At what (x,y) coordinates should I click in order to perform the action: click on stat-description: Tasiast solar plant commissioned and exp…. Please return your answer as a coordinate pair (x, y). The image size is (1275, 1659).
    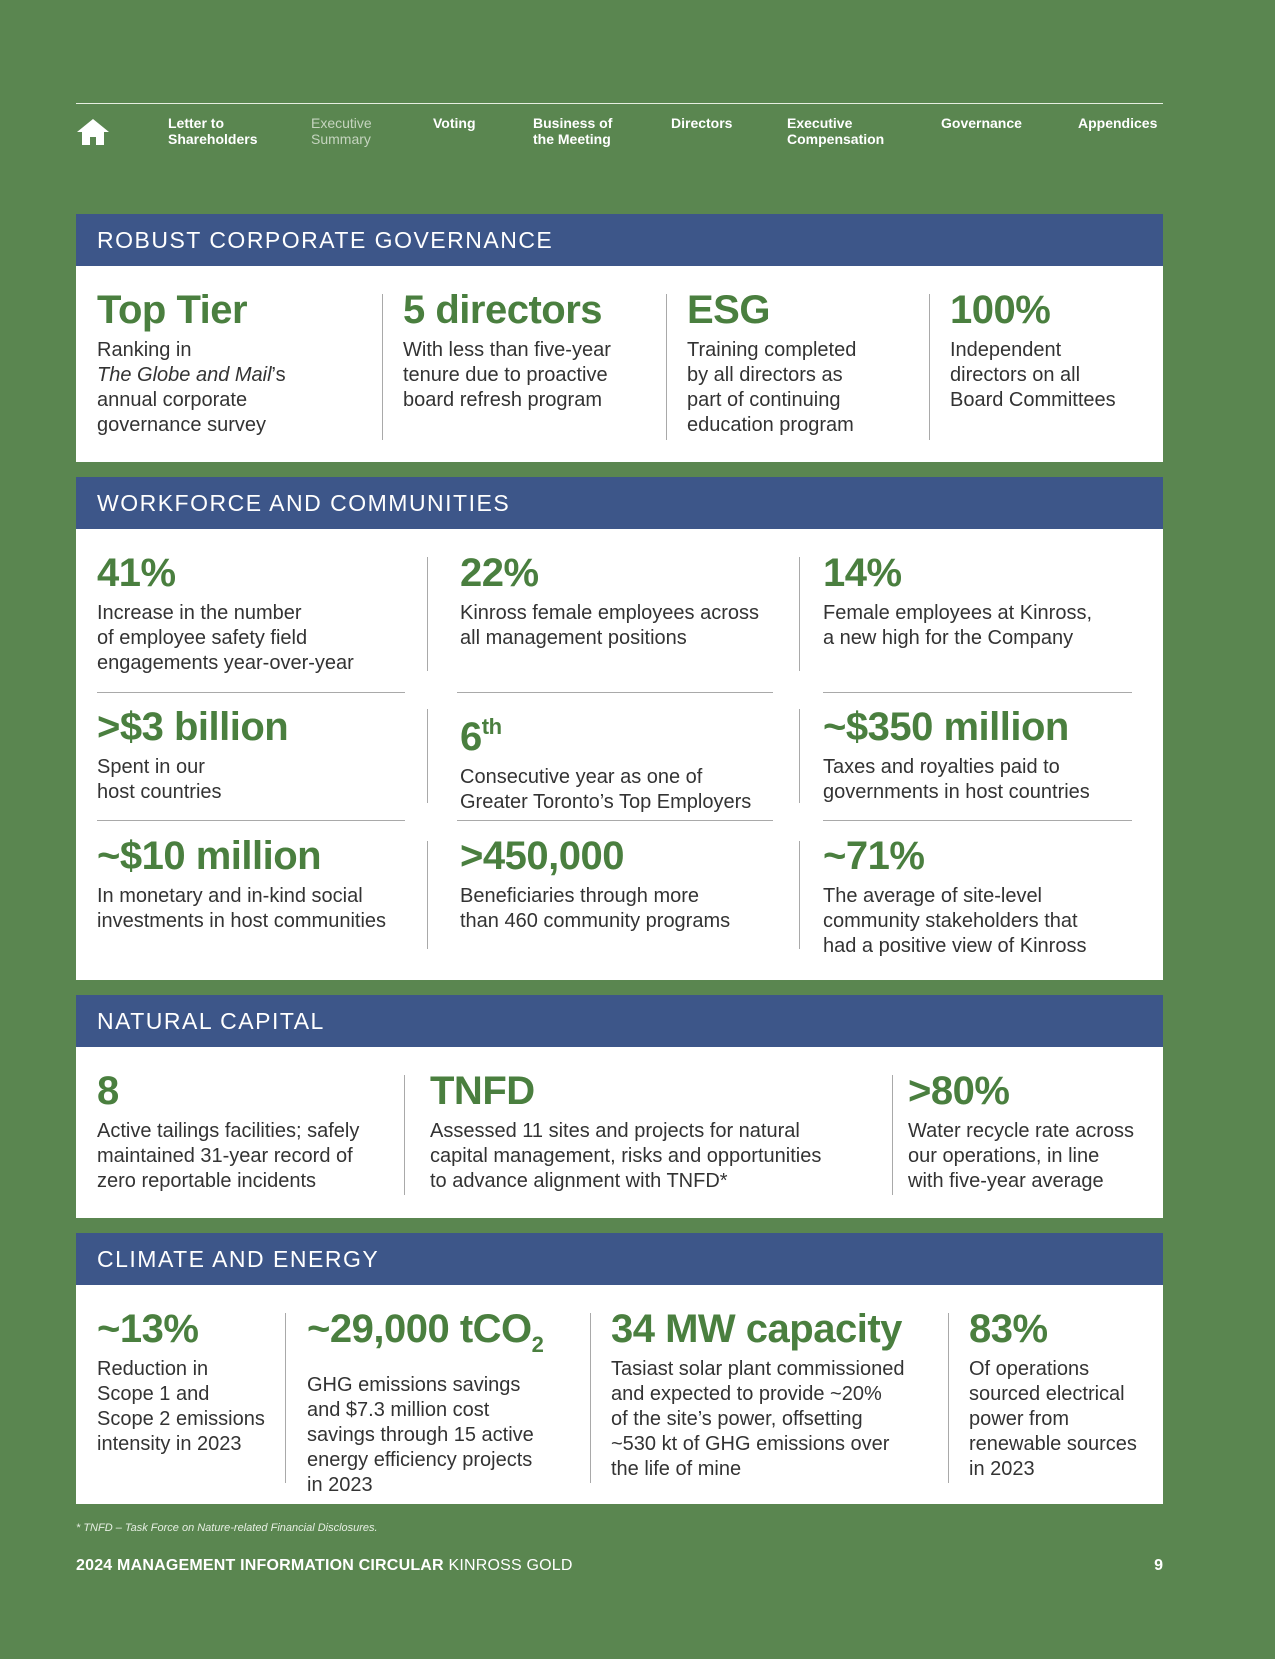
    Looking at the image, I should click on (758, 1419).